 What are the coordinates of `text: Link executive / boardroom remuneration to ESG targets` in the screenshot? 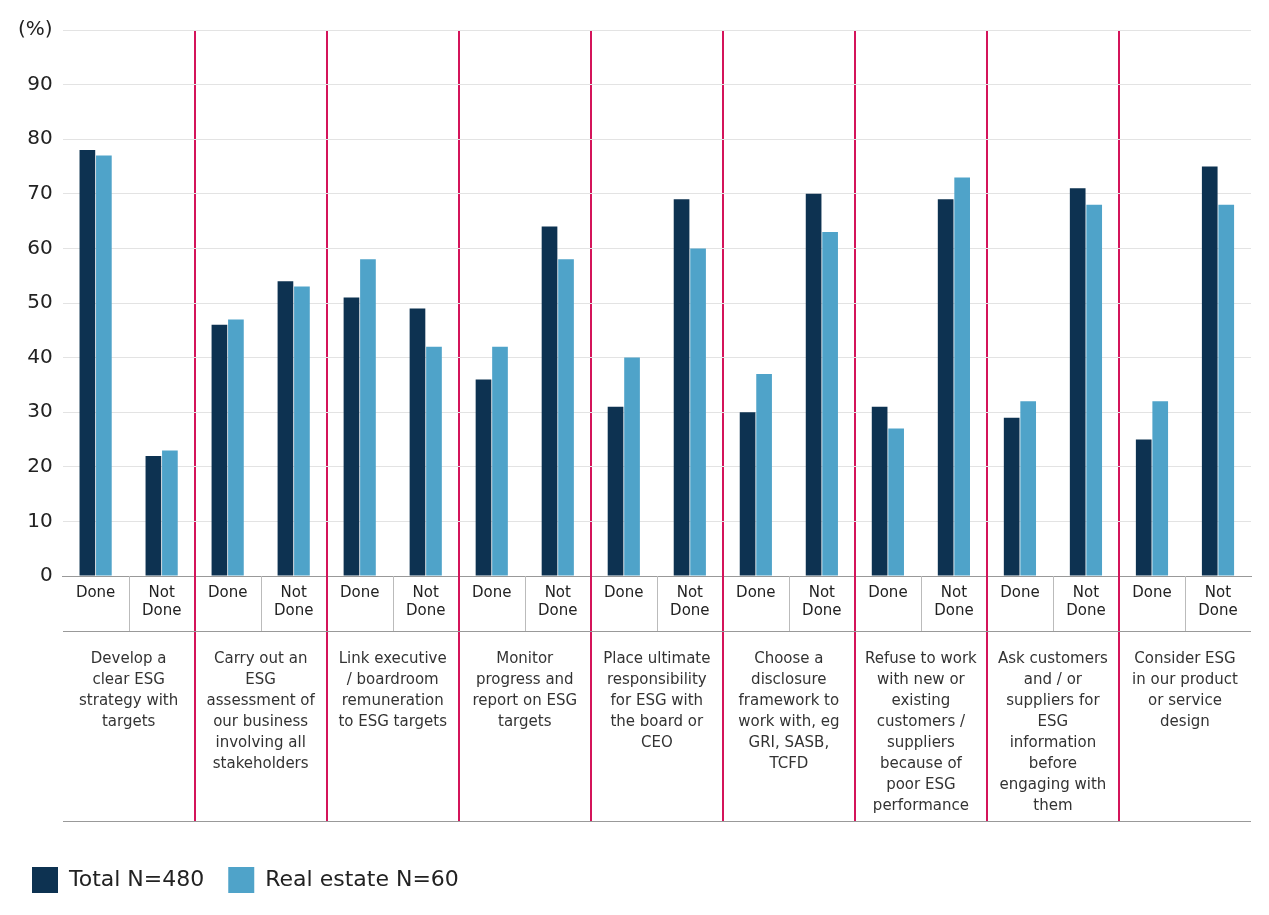 It's located at (393, 690).